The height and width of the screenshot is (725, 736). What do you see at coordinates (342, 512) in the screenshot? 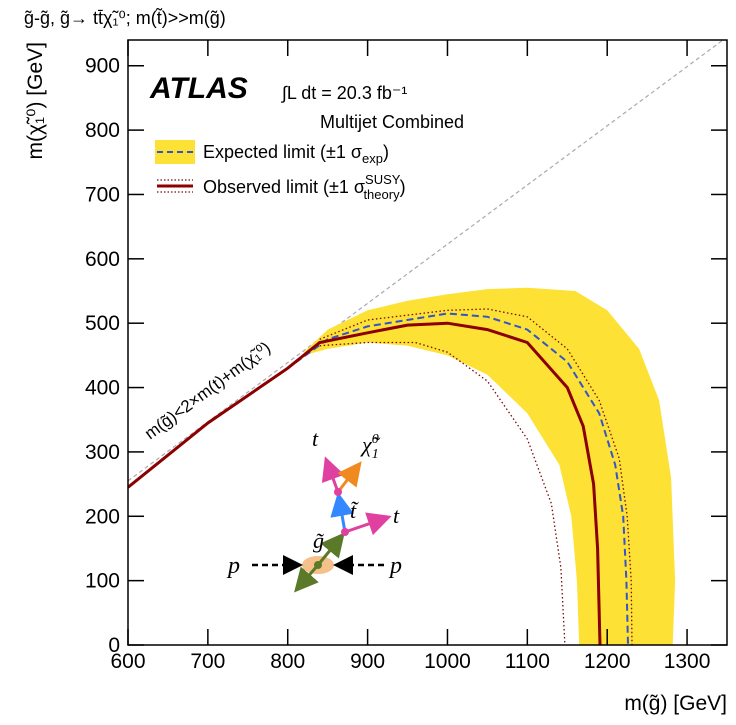
I see `stop-arrow` at bounding box center [342, 512].